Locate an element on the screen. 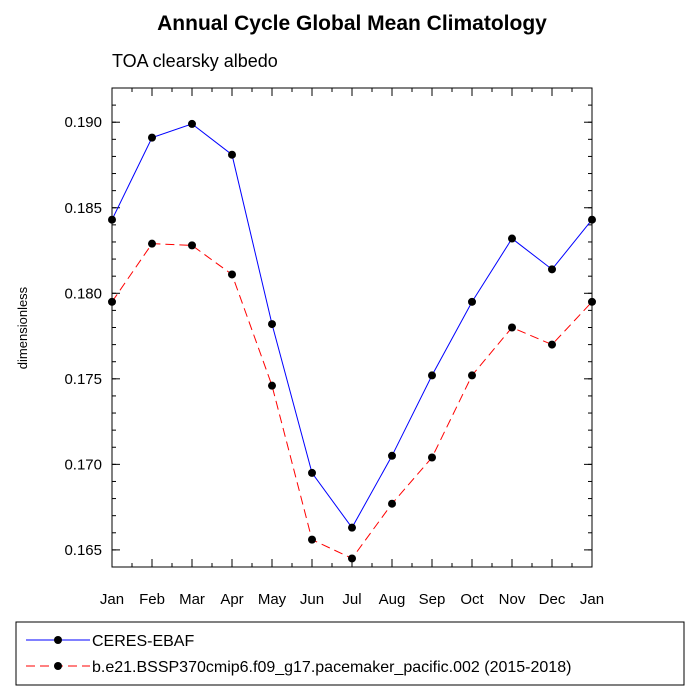  chart-subtitle: TOA clearsky albedo is located at coordinates (195, 61).